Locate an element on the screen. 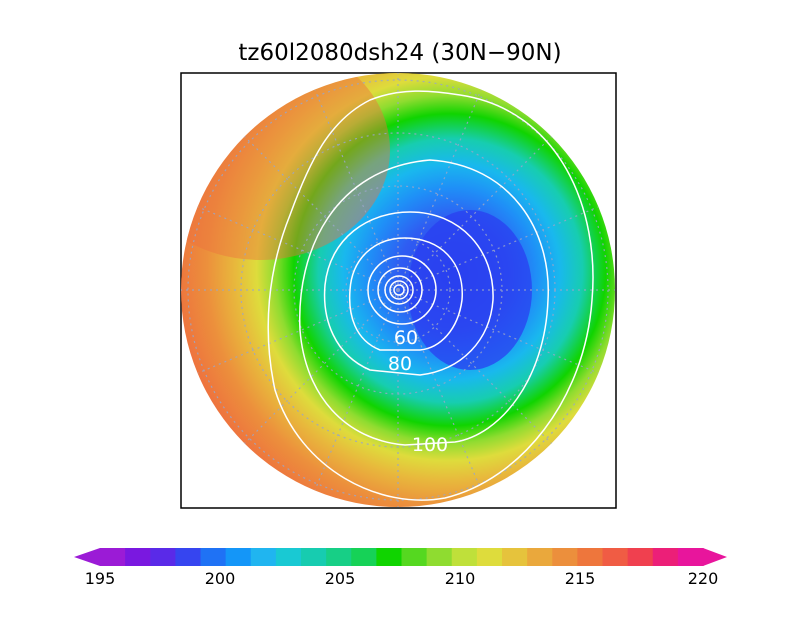  colorbar-left-arrow is located at coordinates (87, 557).